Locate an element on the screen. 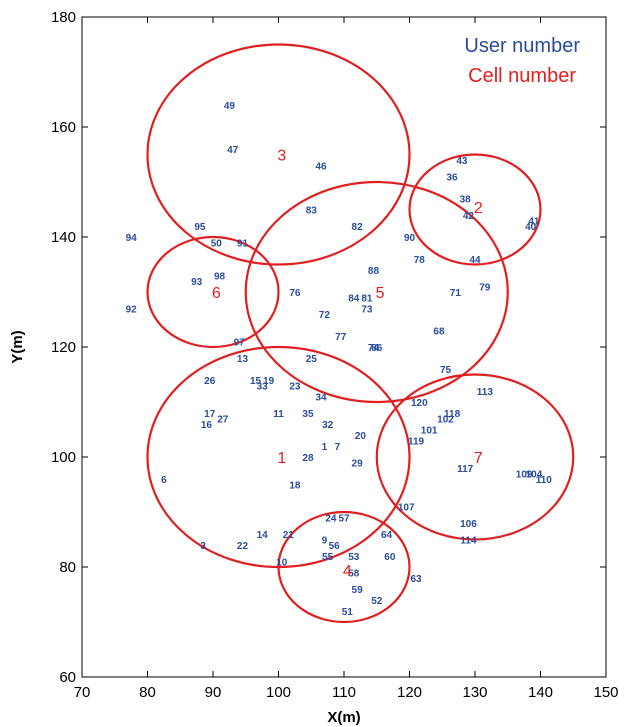 The image size is (628, 727). user-label-6: 6 is located at coordinates (164, 480).